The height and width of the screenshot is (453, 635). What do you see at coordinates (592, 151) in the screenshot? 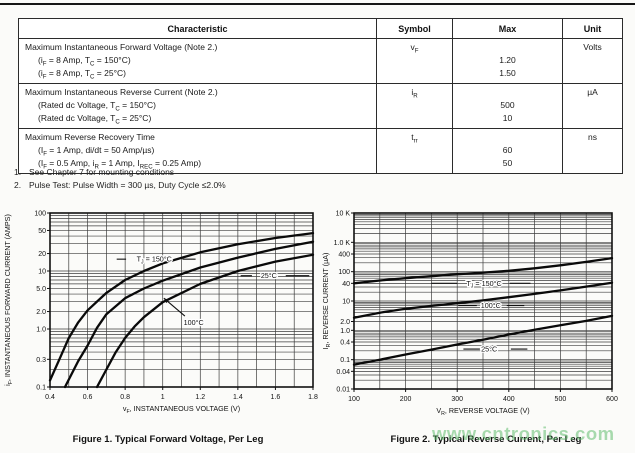
I see `unit-cell: ns` at bounding box center [592, 151].